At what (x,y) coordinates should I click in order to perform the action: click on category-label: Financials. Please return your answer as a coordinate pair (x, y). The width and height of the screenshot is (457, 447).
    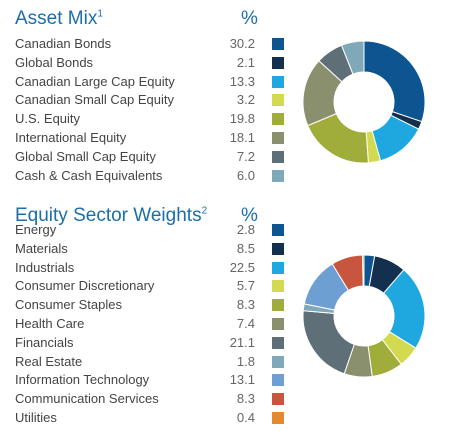
    Looking at the image, I should click on (44, 342).